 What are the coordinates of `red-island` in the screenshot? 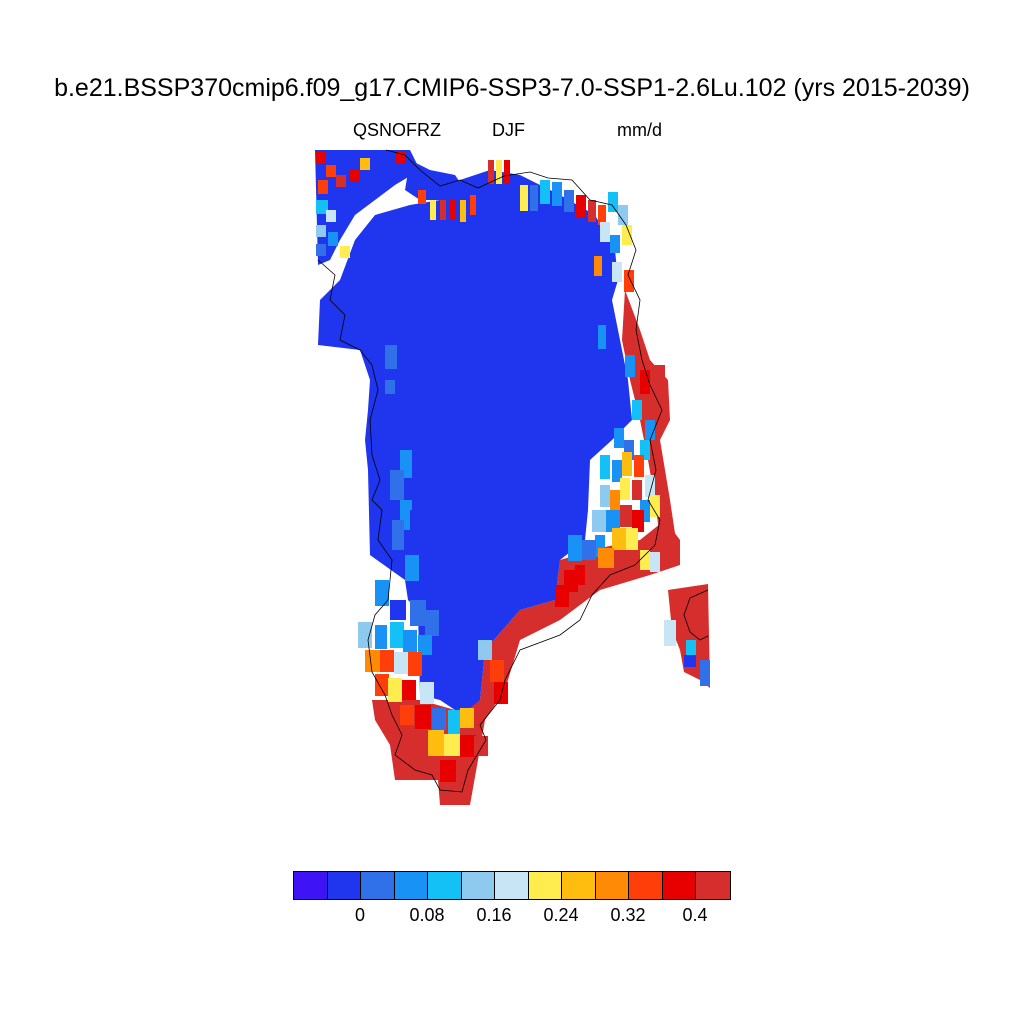 It's located at (689, 636).